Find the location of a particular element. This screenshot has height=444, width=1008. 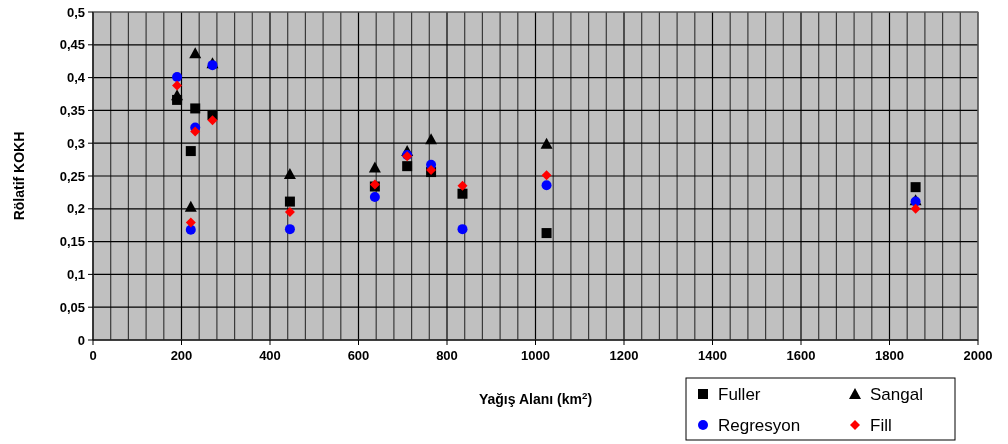

x-tick-label: 1400 is located at coordinates (712, 355).